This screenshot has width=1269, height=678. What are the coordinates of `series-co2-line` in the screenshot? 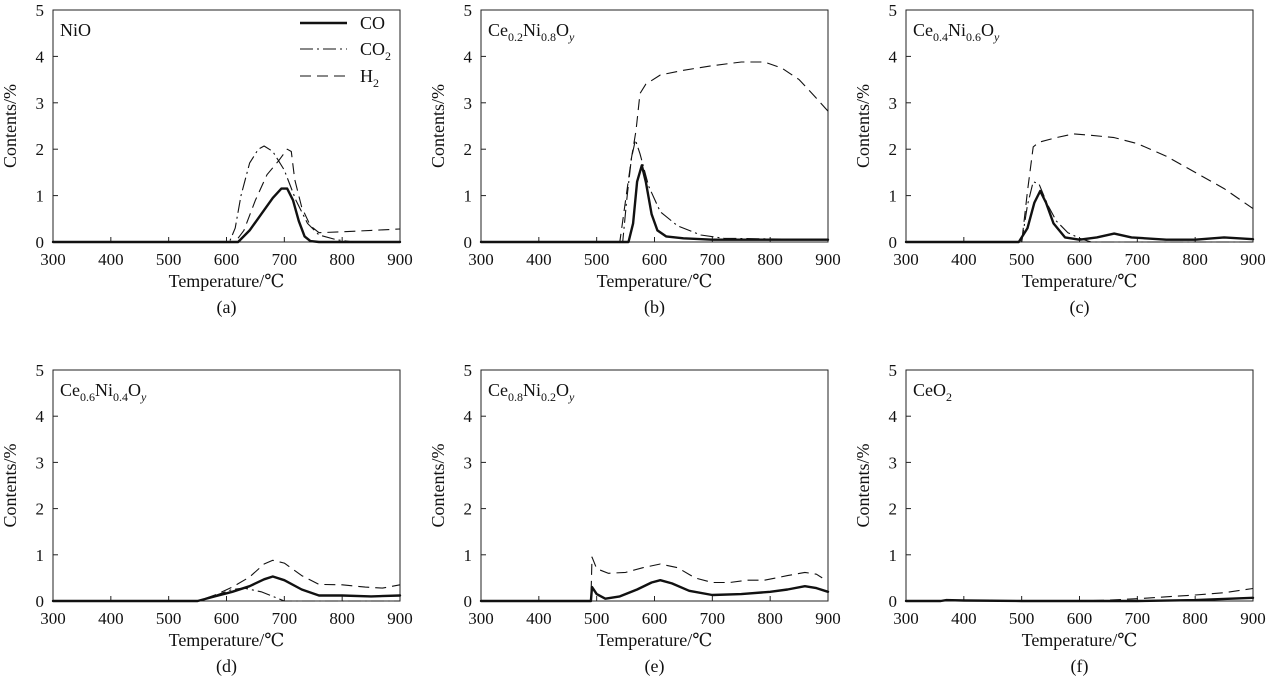 It's located at (1079, 212).